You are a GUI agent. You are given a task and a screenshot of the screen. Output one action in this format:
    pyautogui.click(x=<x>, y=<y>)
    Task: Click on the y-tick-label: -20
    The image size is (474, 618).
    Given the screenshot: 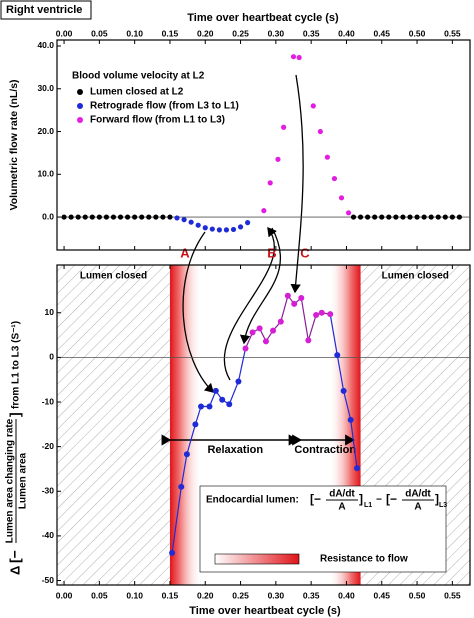 What is the action you would take?
    pyautogui.click(x=48, y=446)
    